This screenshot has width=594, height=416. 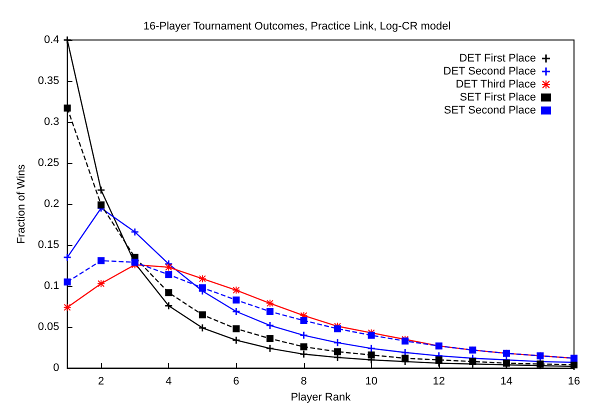 What do you see at coordinates (49, 163) in the screenshot?
I see `y-tick-label: 0.25` at bounding box center [49, 163].